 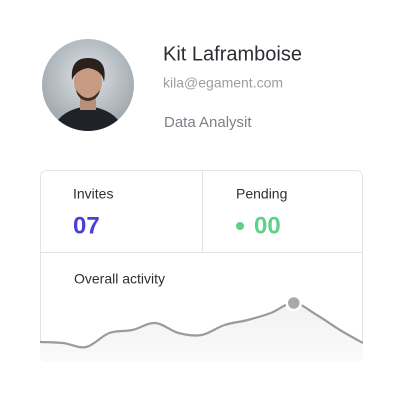 I want to click on activity-label: Overall activity, so click(x=119, y=279).